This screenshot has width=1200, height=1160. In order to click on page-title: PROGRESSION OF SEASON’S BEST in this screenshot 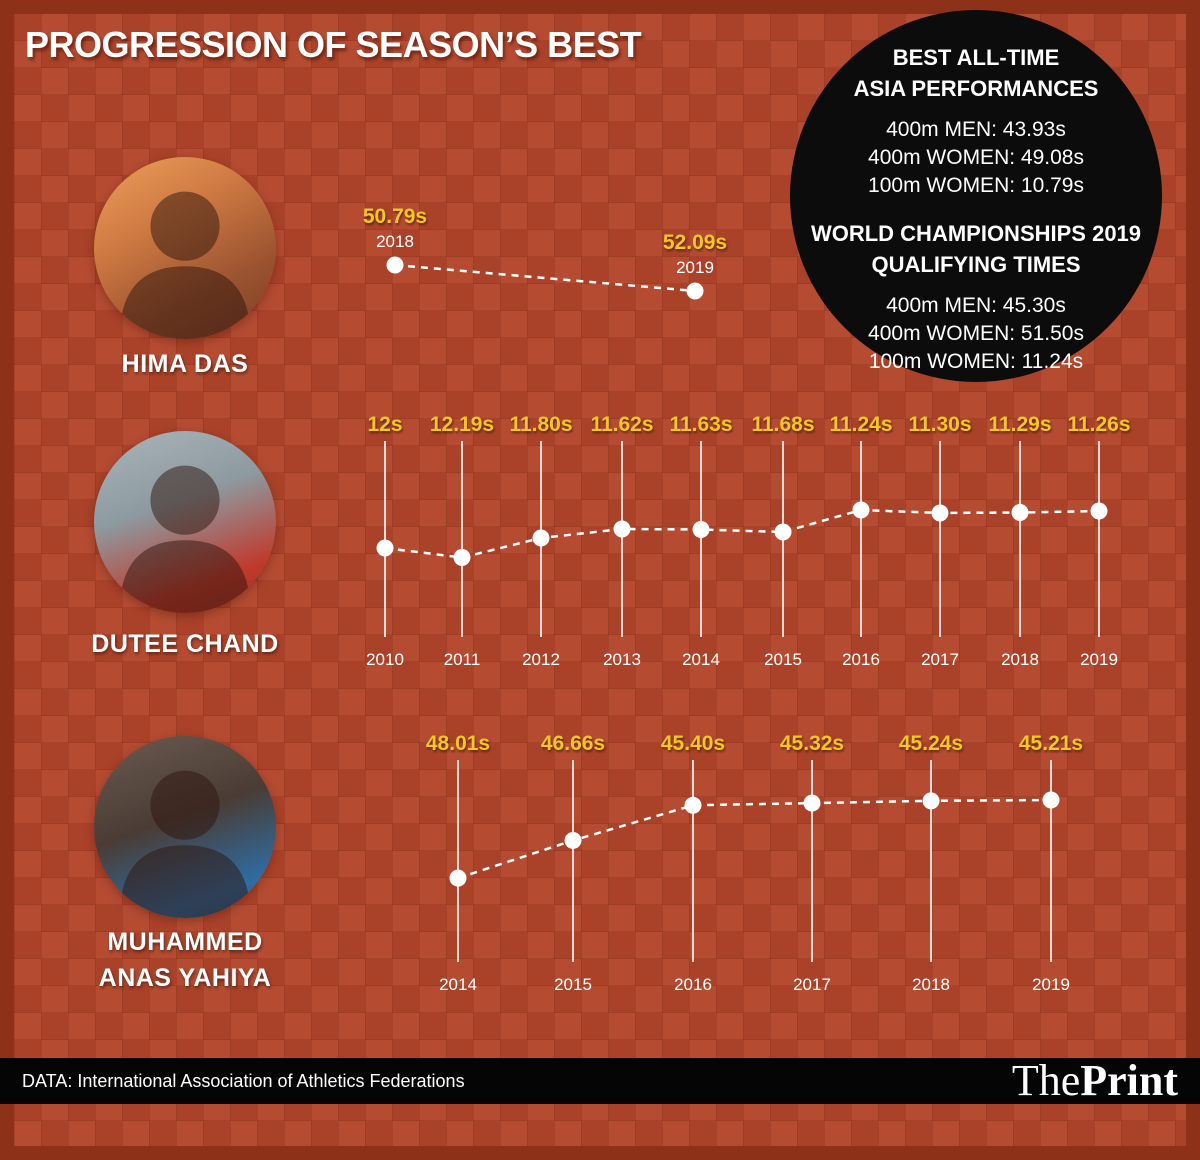, I will do `click(333, 44)`.